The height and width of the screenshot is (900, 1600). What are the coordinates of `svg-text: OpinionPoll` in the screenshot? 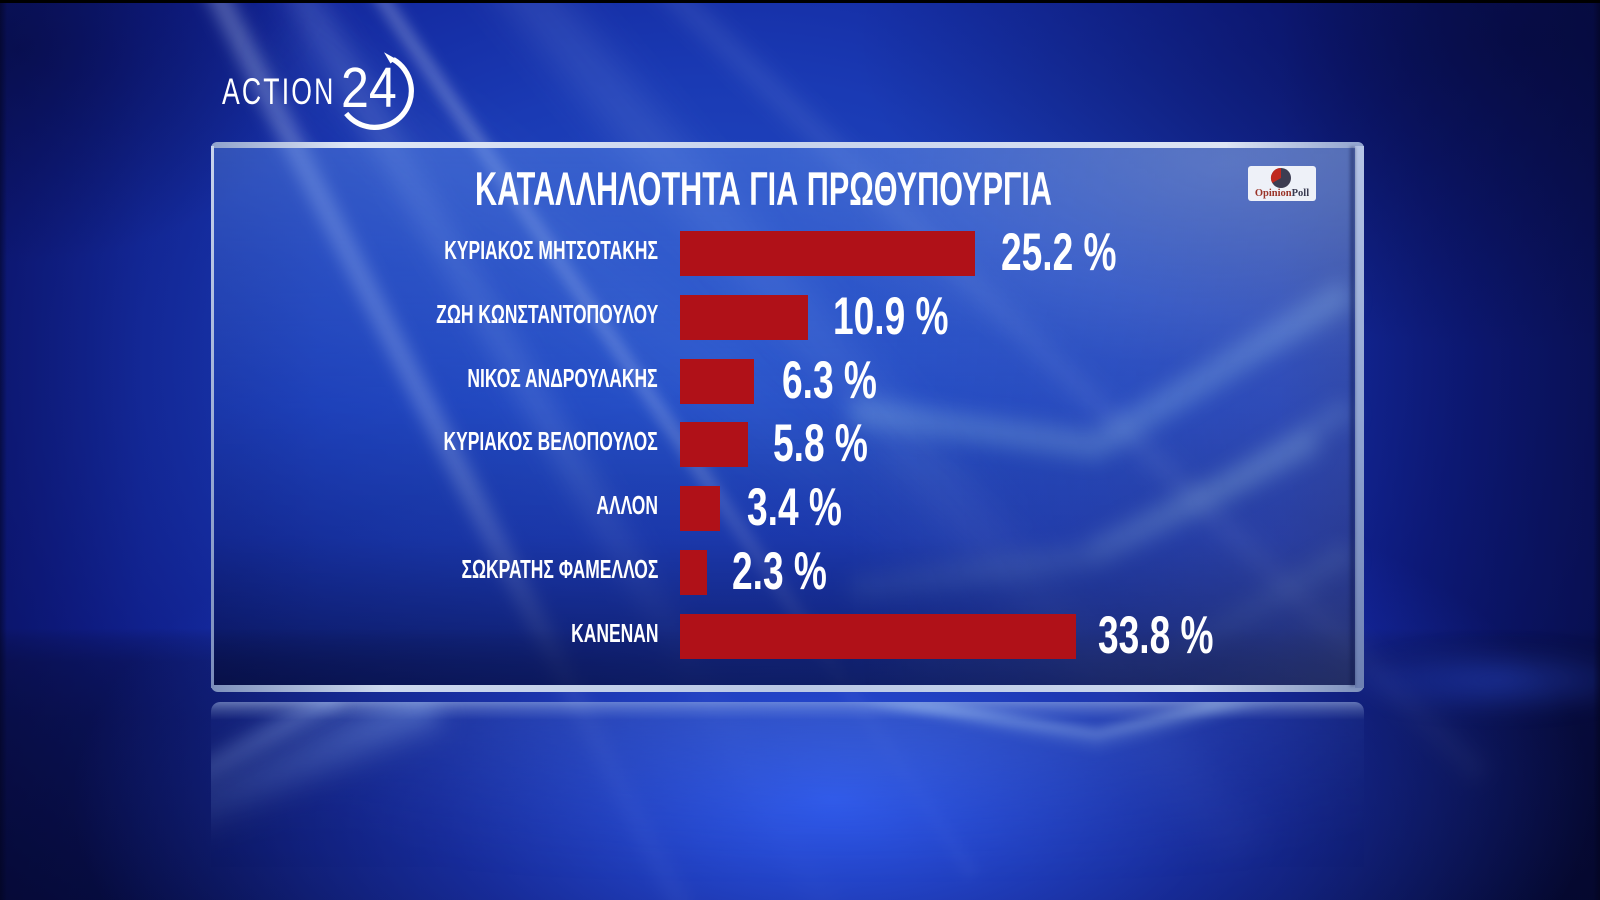 It's located at (1282, 193).